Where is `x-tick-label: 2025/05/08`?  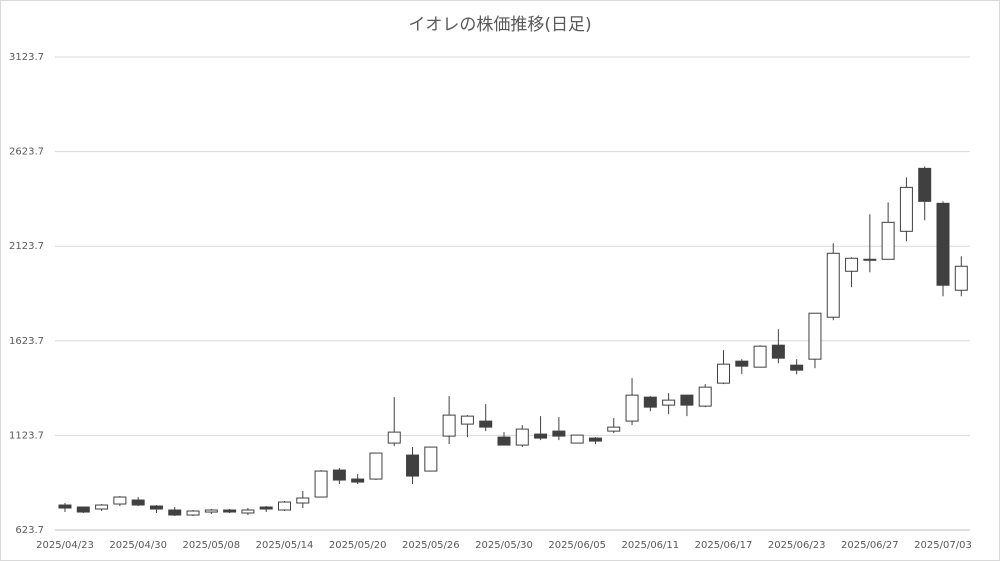
x-tick-label: 2025/05/08 is located at coordinates (212, 545).